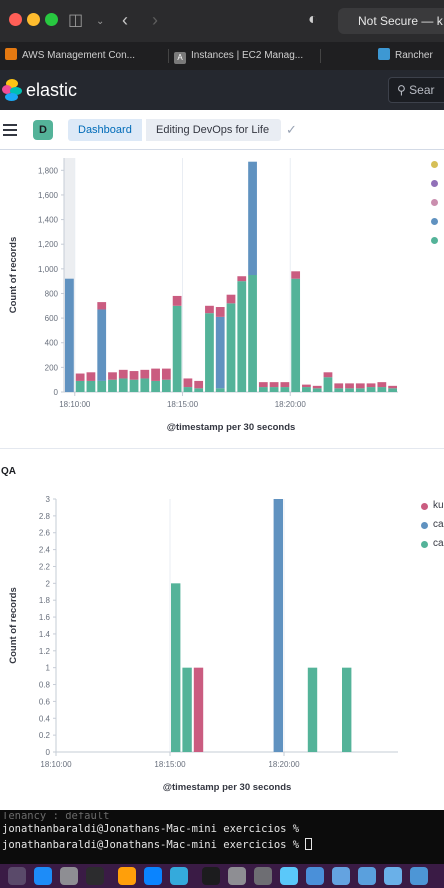  I want to click on legend-label: ku, so click(438, 505).